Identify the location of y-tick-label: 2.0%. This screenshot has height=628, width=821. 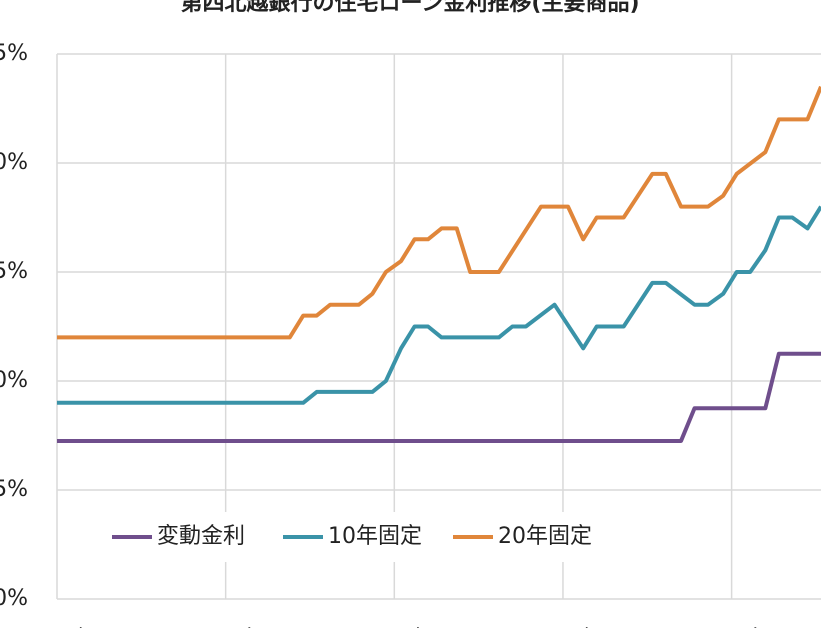
(14, 162).